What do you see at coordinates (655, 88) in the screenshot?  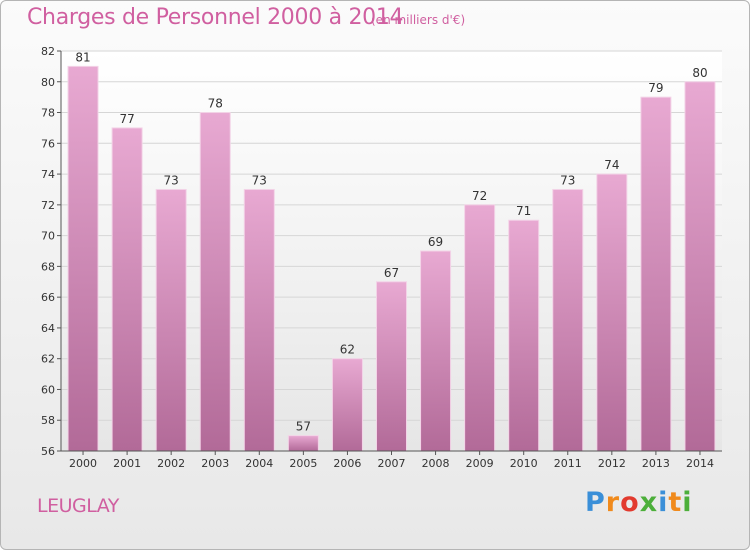 I see `data-label: 79` at bounding box center [655, 88].